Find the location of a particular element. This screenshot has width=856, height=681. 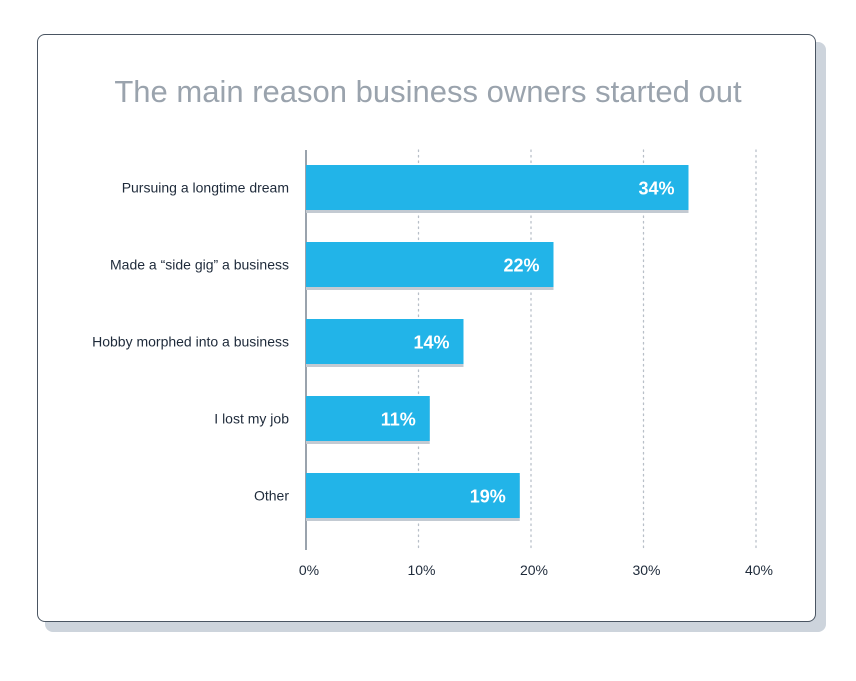

category-label: I lost my job is located at coordinates (251, 419).